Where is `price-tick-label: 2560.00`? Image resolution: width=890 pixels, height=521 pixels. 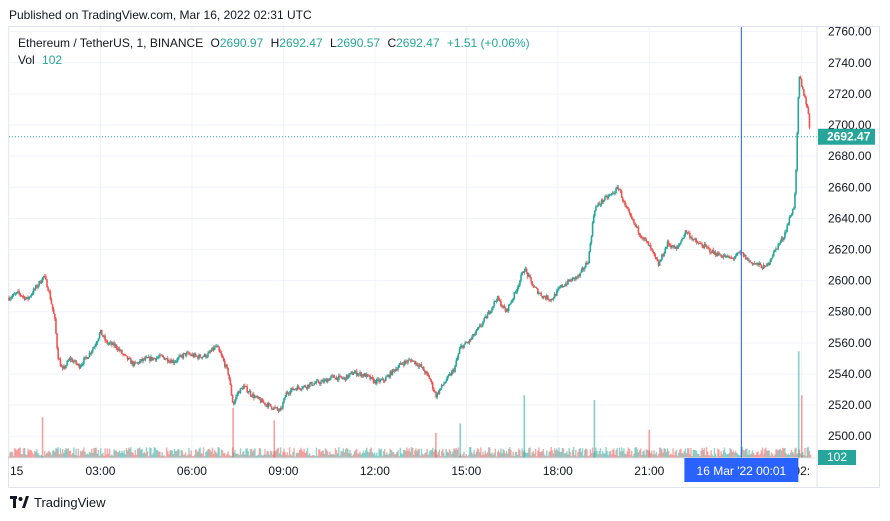 price-tick-label: 2560.00 is located at coordinates (850, 343).